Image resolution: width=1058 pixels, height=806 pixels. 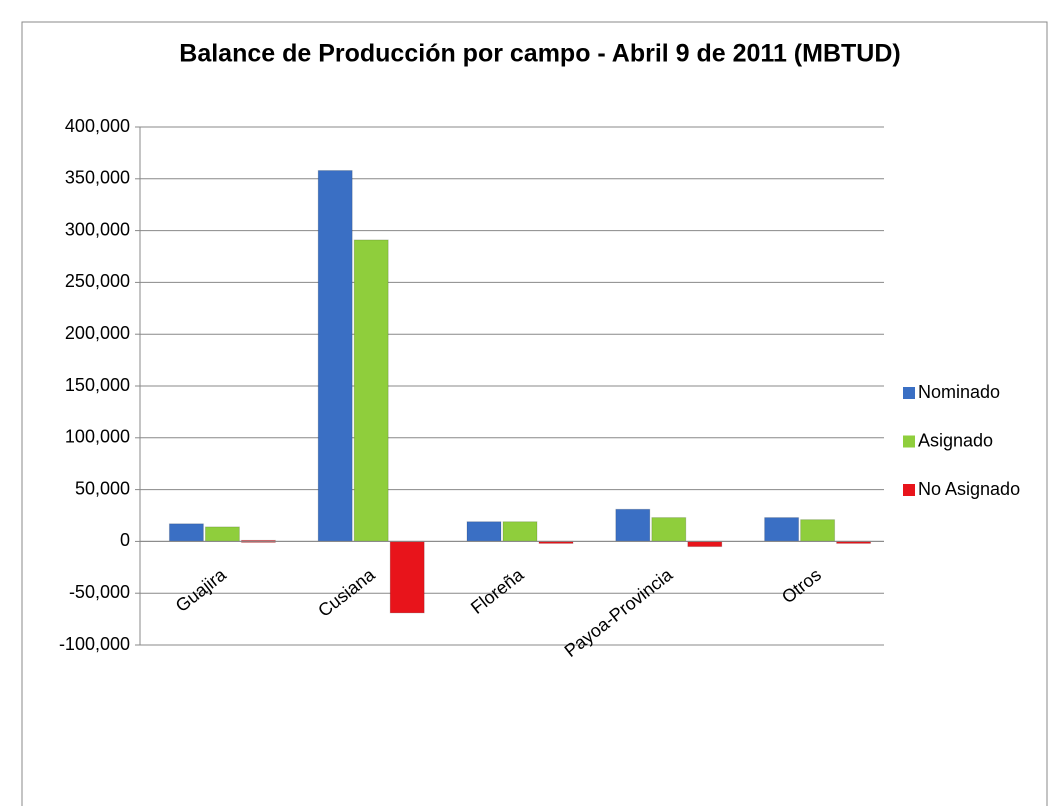 What do you see at coordinates (97, 437) in the screenshot?
I see `y-tick-label: 100,000` at bounding box center [97, 437].